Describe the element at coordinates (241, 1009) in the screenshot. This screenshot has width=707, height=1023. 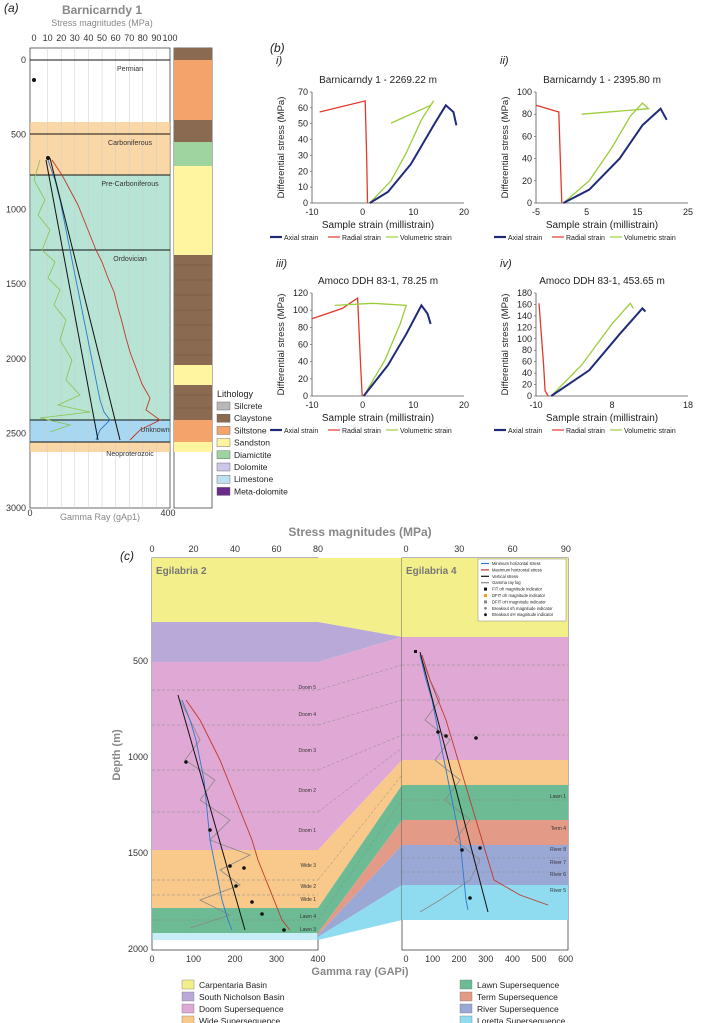
I see `legend-label: Doom Supersequence` at that location.